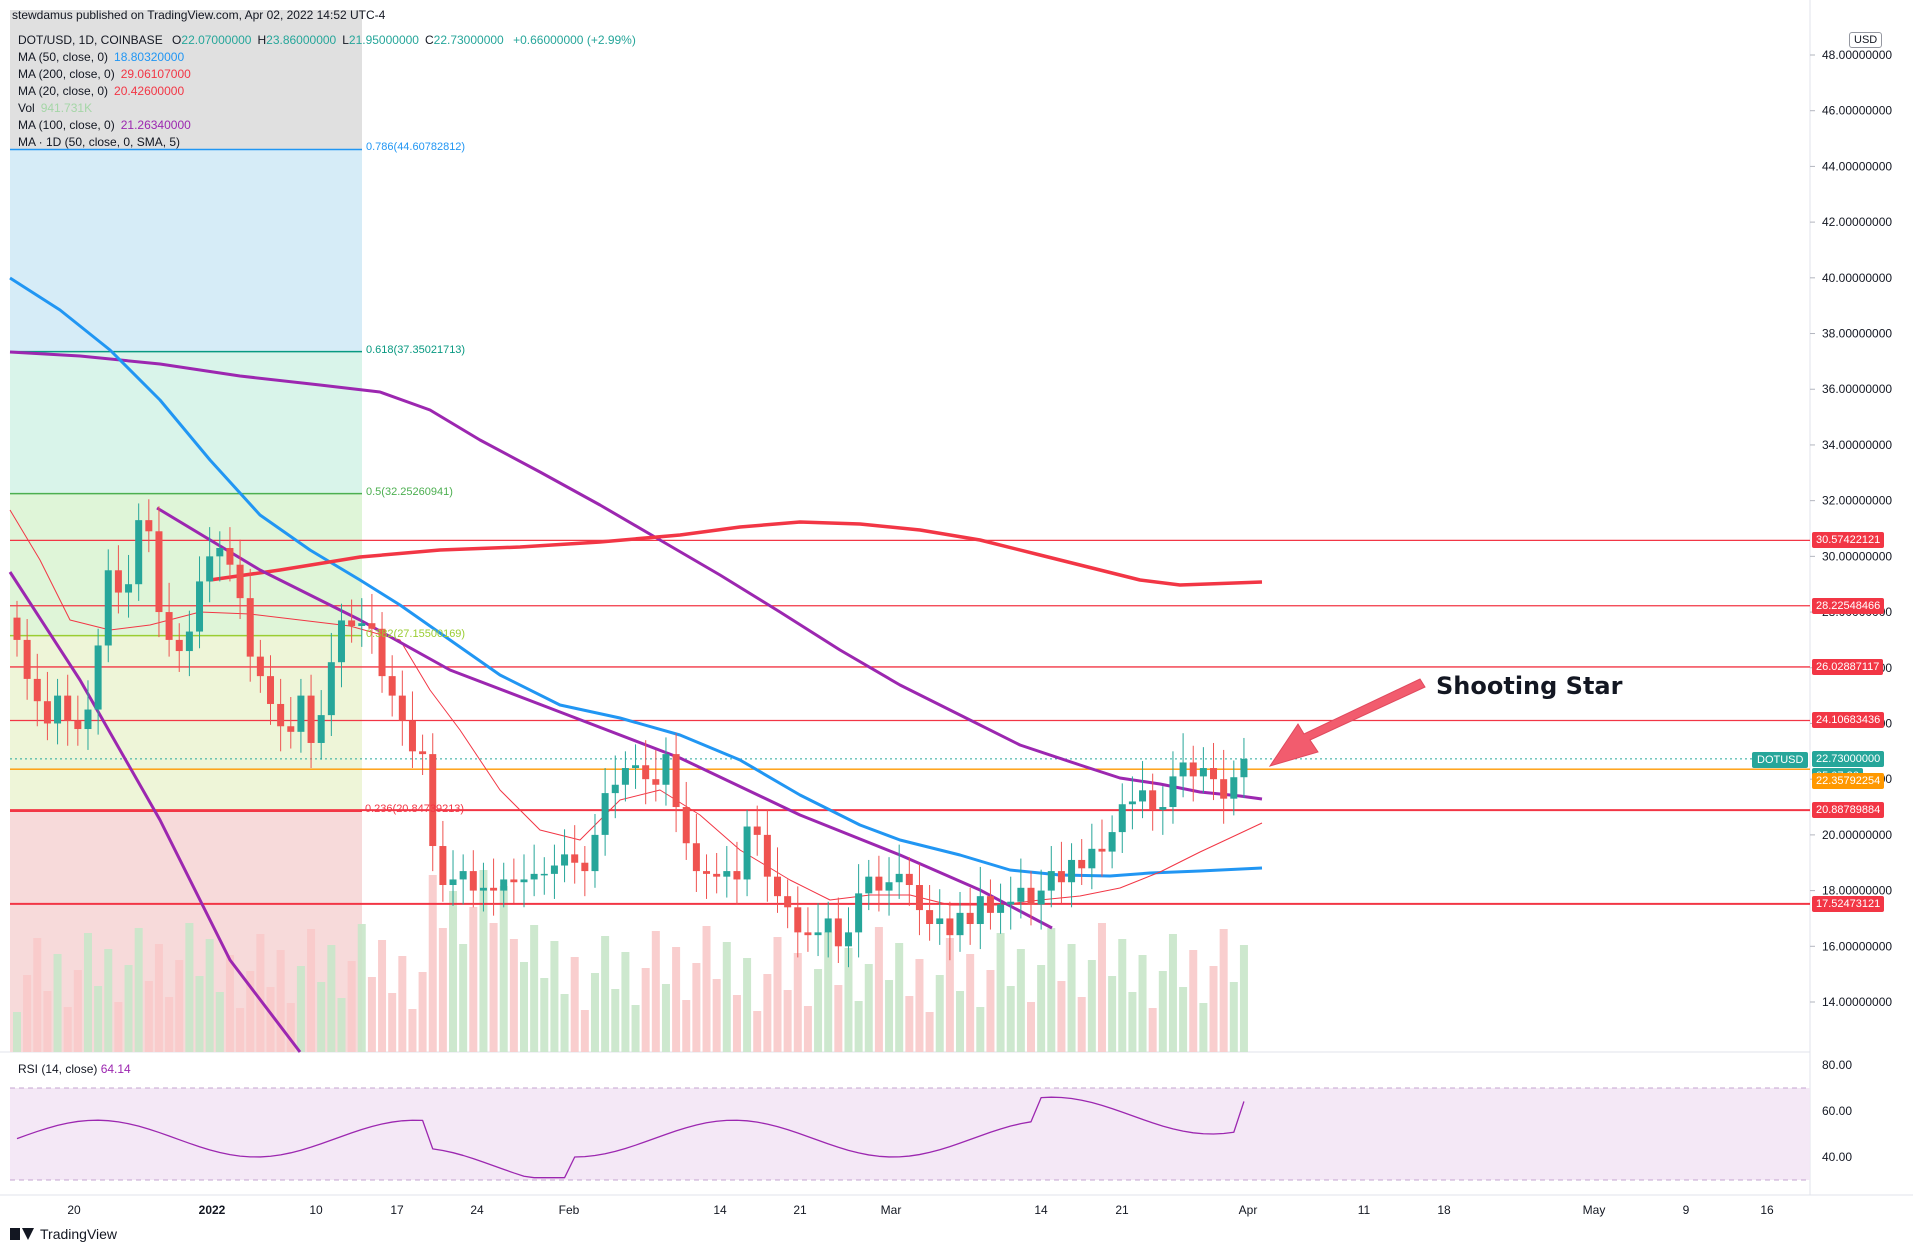 Image resolution: width=1913 pixels, height=1250 pixels. Describe the element at coordinates (1857, 334) in the screenshot. I see `price-tick-label: 38.00000000` at that location.